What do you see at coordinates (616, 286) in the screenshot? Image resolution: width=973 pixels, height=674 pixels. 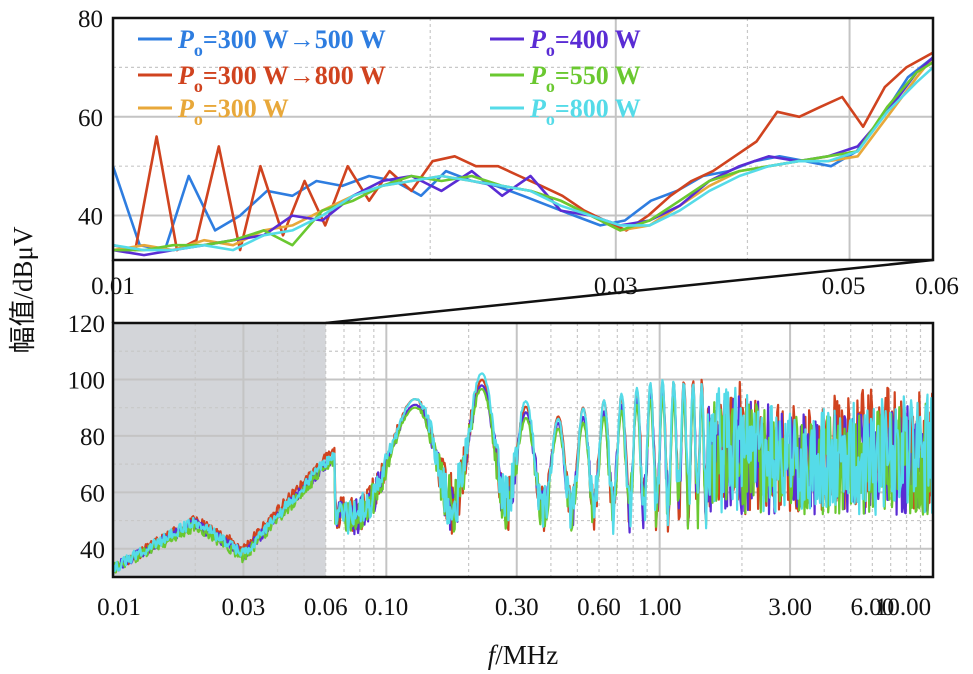 I see `inset-x-tick-label: 0.03` at bounding box center [616, 286].